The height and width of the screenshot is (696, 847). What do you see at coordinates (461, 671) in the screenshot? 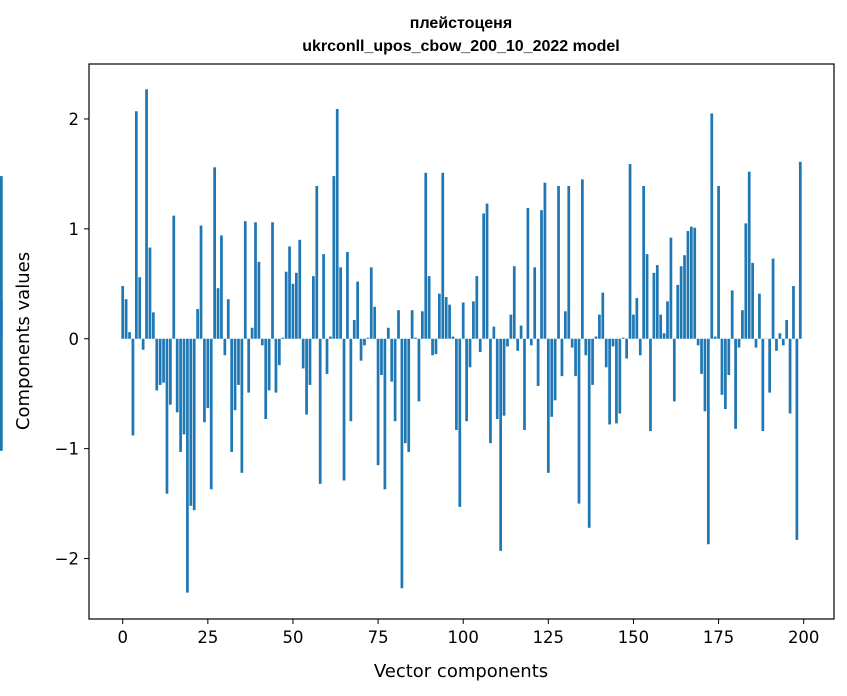
I see `x-axis-label: Vector components` at bounding box center [461, 671].